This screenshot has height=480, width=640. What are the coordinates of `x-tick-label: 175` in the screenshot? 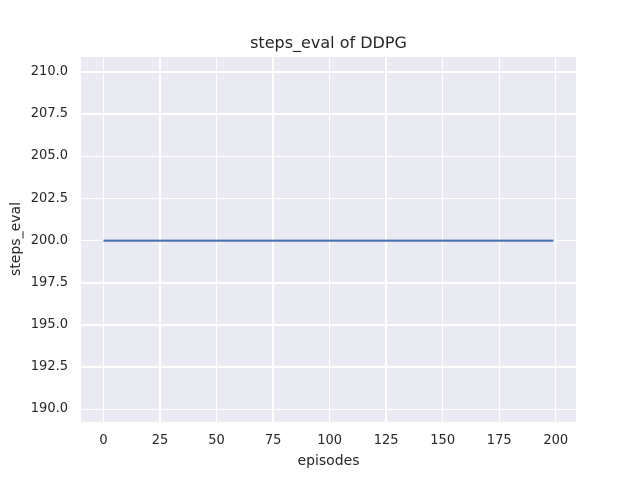 It's located at (499, 440).